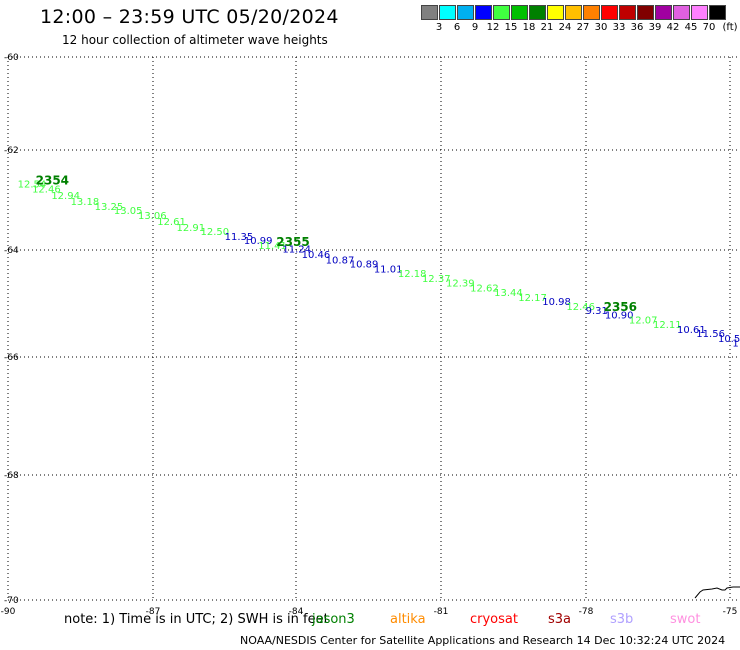 The width and height of the screenshot is (740, 650). I want to click on wave-height-label: 13.25, so click(109, 207).